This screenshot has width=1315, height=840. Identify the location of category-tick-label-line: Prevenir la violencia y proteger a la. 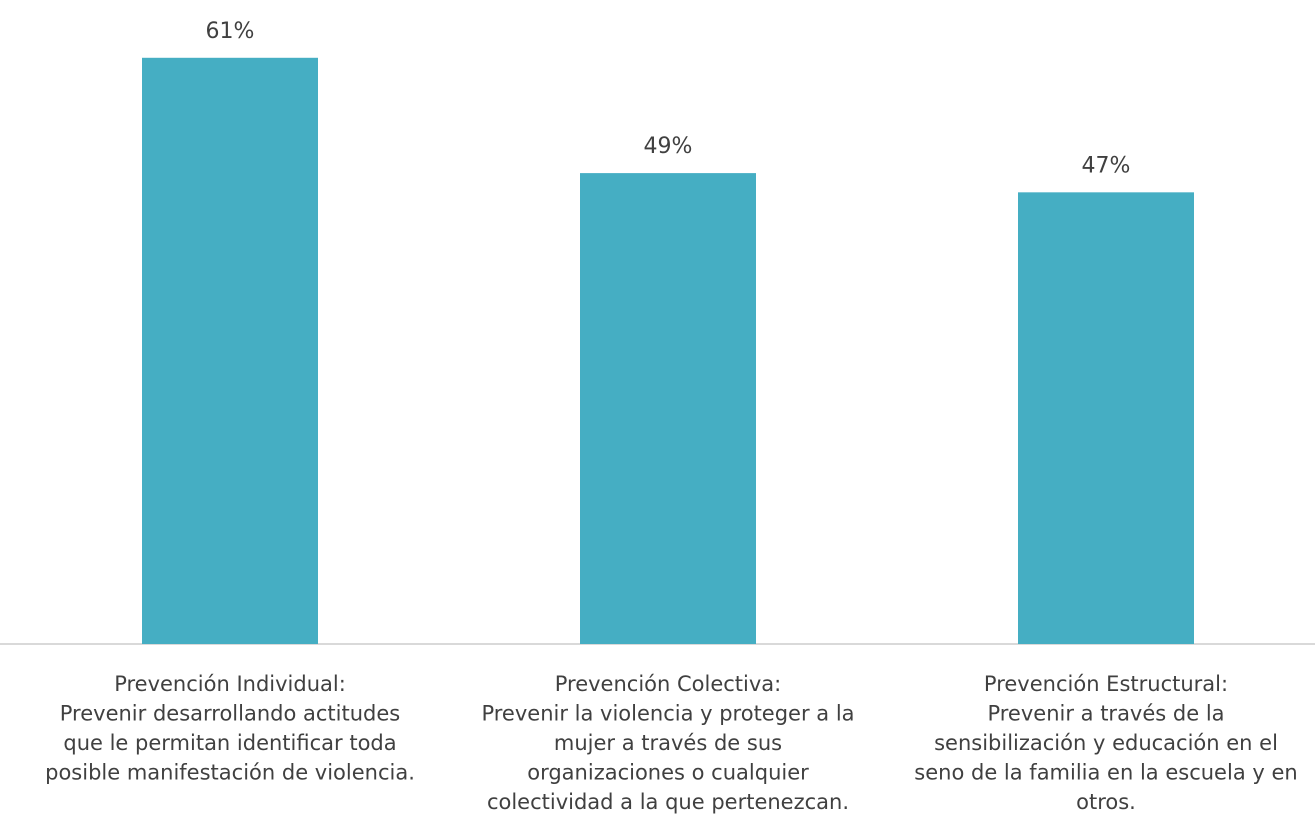
(667, 714).